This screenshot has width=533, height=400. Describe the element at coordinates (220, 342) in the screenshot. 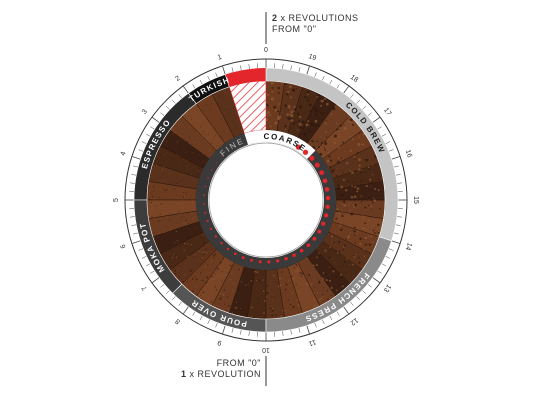

I see `dial-number: 9` at that location.